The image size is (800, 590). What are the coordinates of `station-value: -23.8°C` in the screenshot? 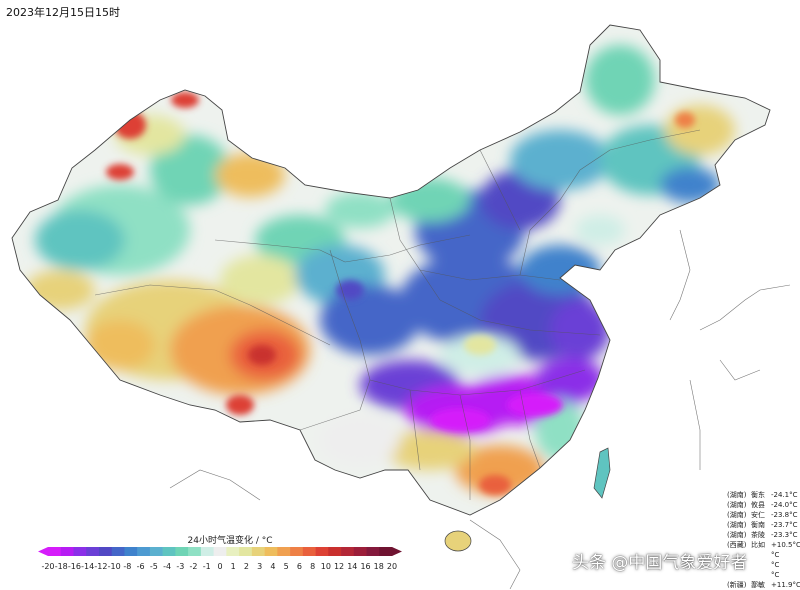 It's located at (784, 515).